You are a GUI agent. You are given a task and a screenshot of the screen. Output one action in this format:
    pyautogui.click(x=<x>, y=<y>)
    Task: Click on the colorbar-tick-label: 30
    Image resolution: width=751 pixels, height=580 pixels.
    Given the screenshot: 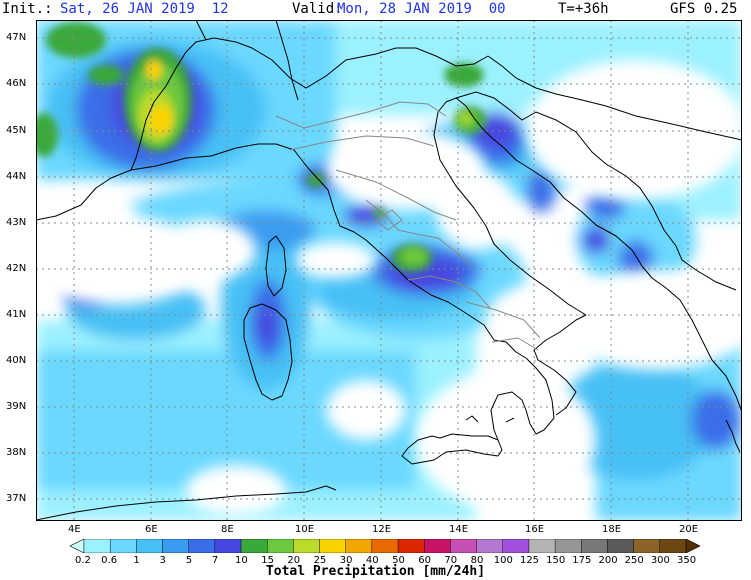 What is the action you would take?
    pyautogui.click(x=346, y=560)
    